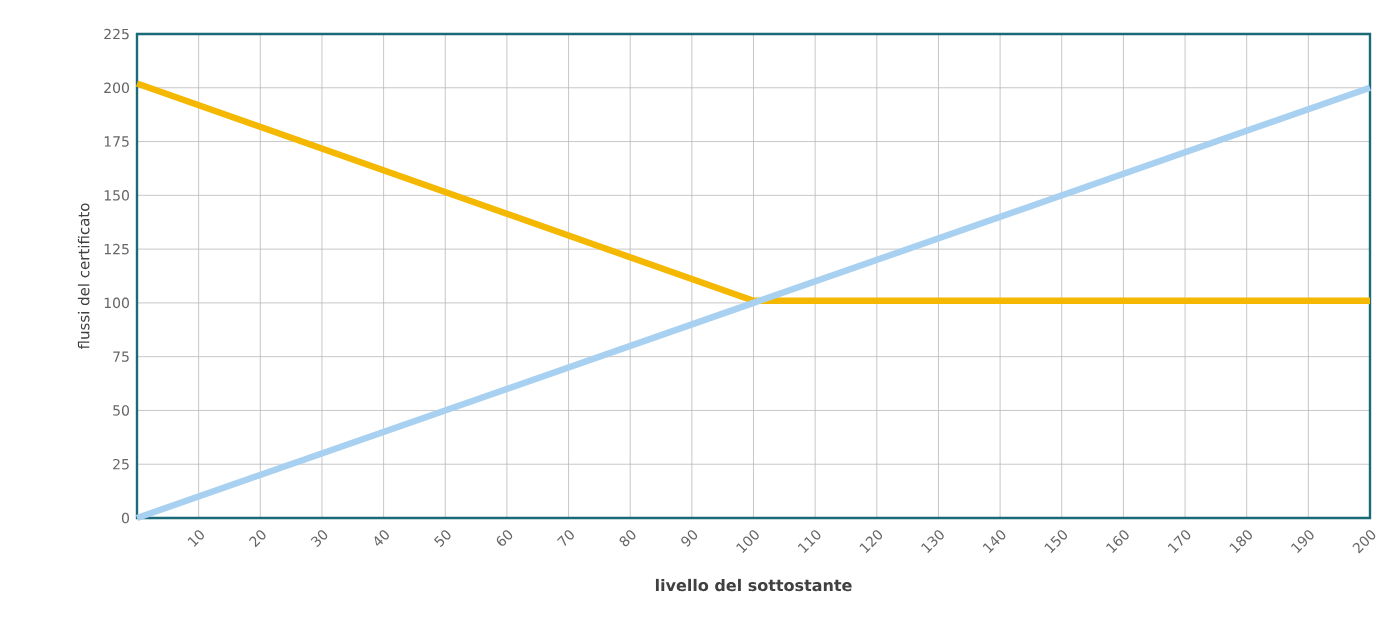  I want to click on x-tick-label: 80, so click(627, 538).